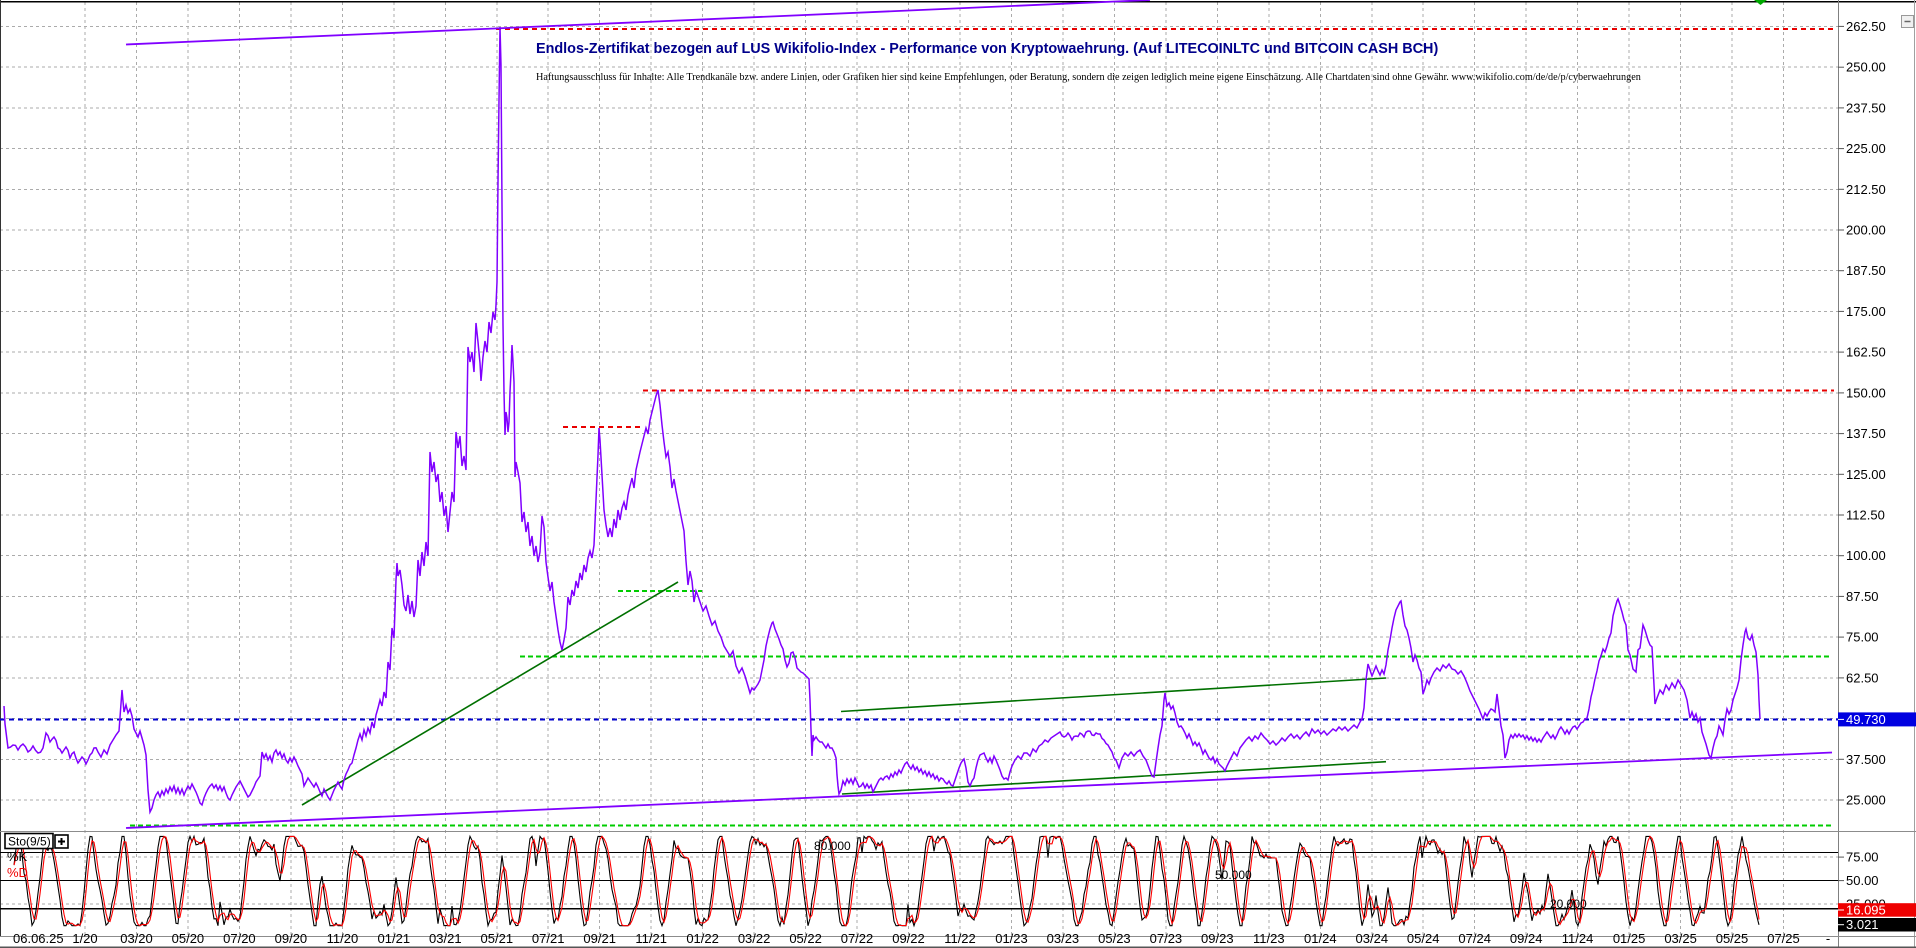  What do you see at coordinates (1865, 515) in the screenshot?
I see `svg-text: 112.50` at bounding box center [1865, 515].